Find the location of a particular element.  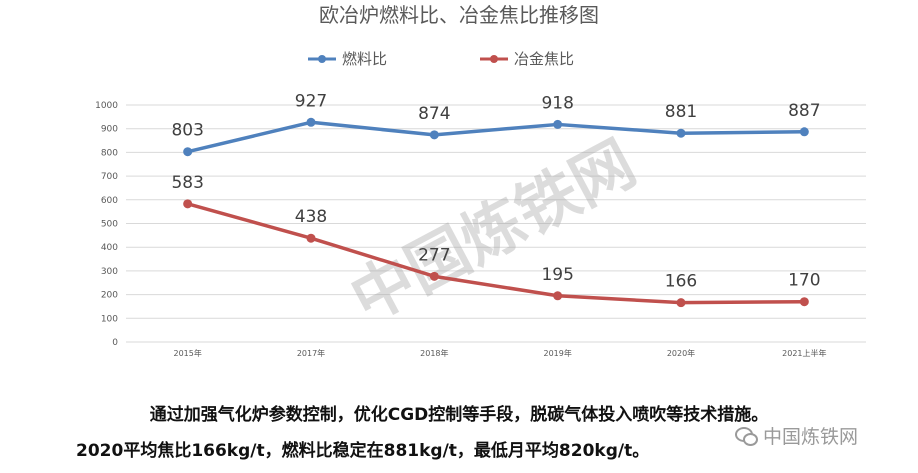

x-tick-label: 2020年 is located at coordinates (681, 353).